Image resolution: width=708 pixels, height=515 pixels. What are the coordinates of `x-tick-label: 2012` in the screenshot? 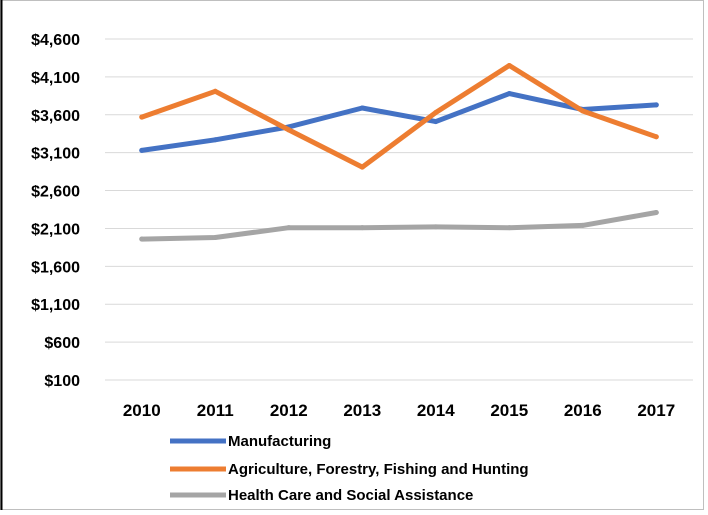 It's located at (289, 410).